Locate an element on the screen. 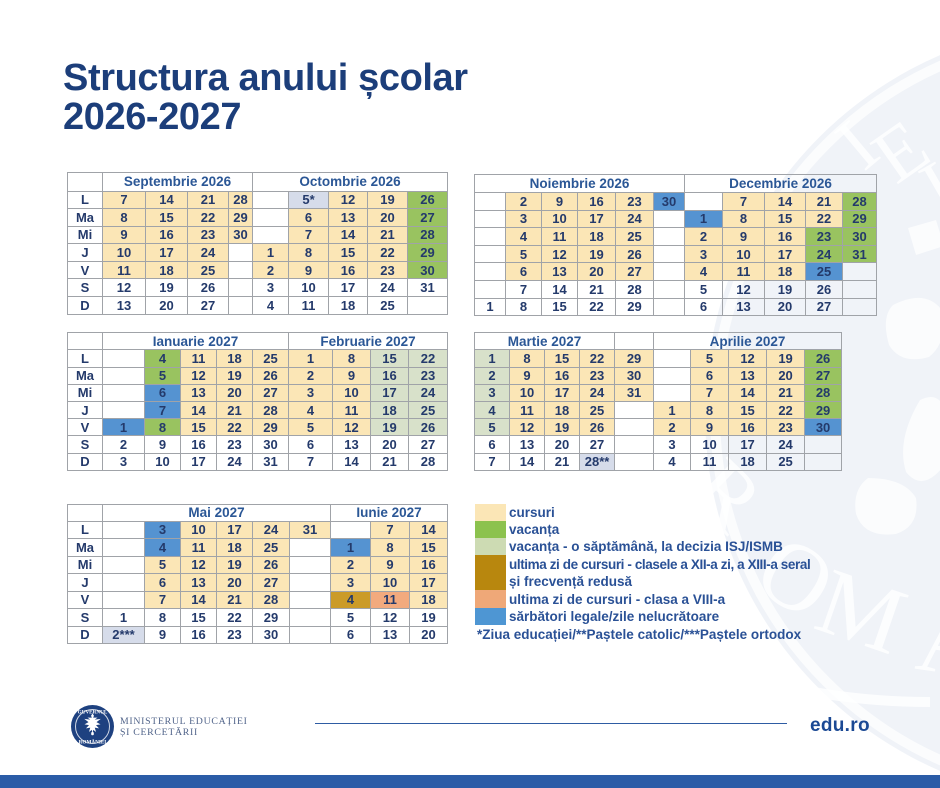  svg-text: GUVERNUL is located at coordinates (93, 712).